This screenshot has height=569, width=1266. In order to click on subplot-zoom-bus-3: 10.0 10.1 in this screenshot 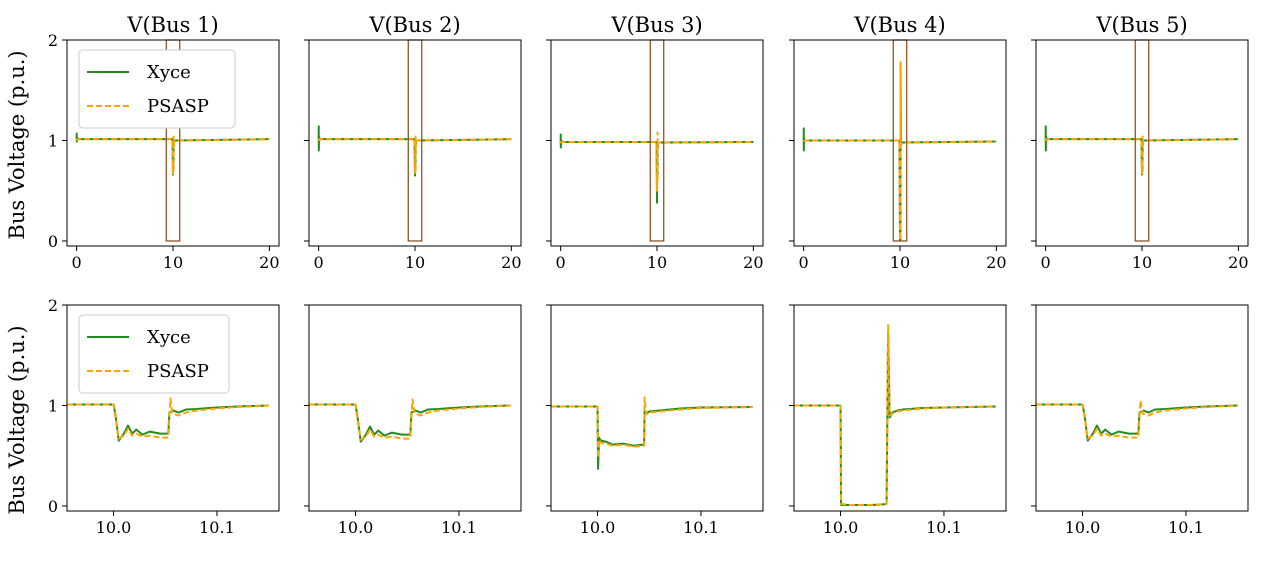, I will do `click(655, 420)`.